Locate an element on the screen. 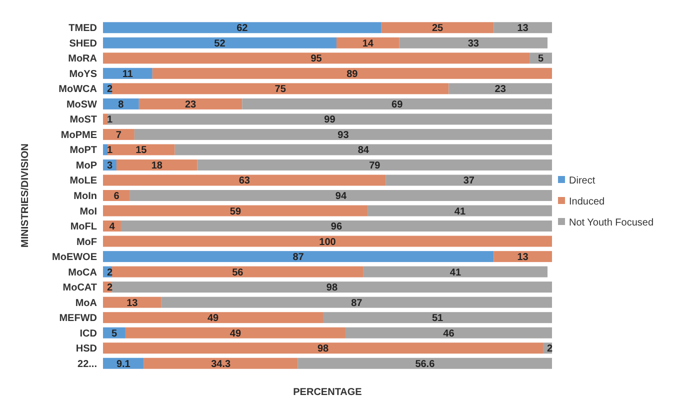 This screenshot has width=676, height=409. data-label: 62 is located at coordinates (242, 28).